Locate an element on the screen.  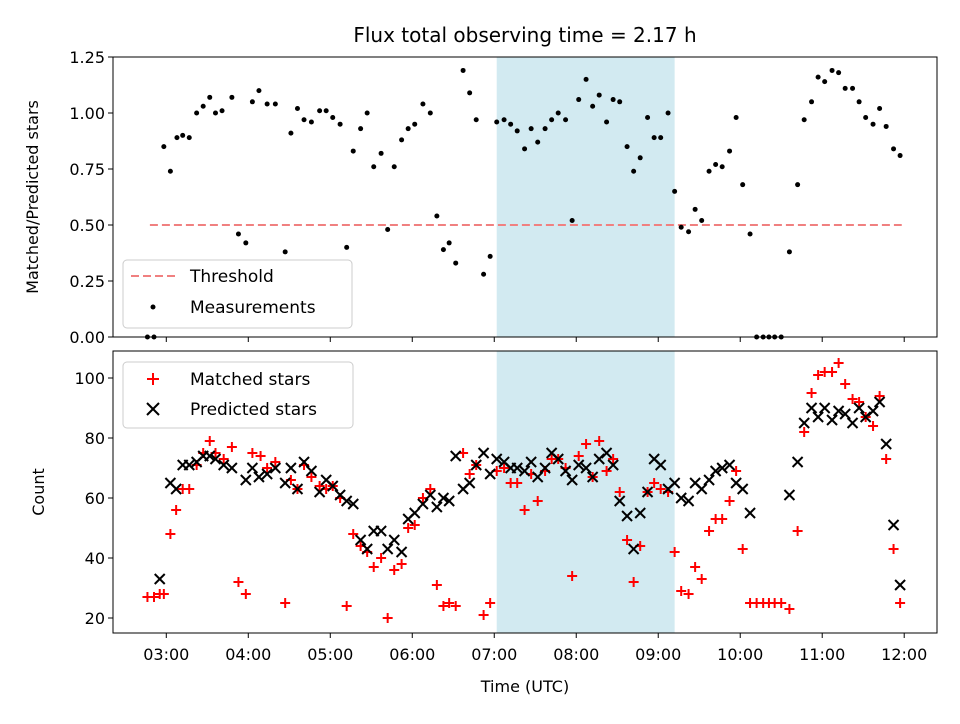
top-ytick-tick-label: 1.25 is located at coordinates (87, 57).